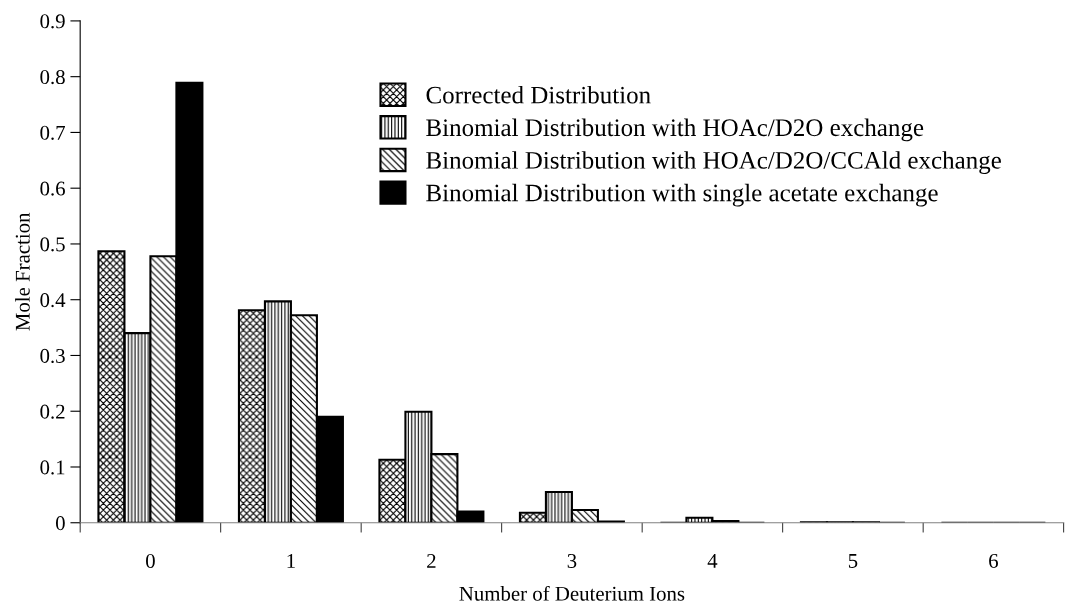 This screenshot has width=1069, height=615. What do you see at coordinates (682, 195) in the screenshot?
I see `legend-label: Binomial Distribution with single acetate exchange` at bounding box center [682, 195].